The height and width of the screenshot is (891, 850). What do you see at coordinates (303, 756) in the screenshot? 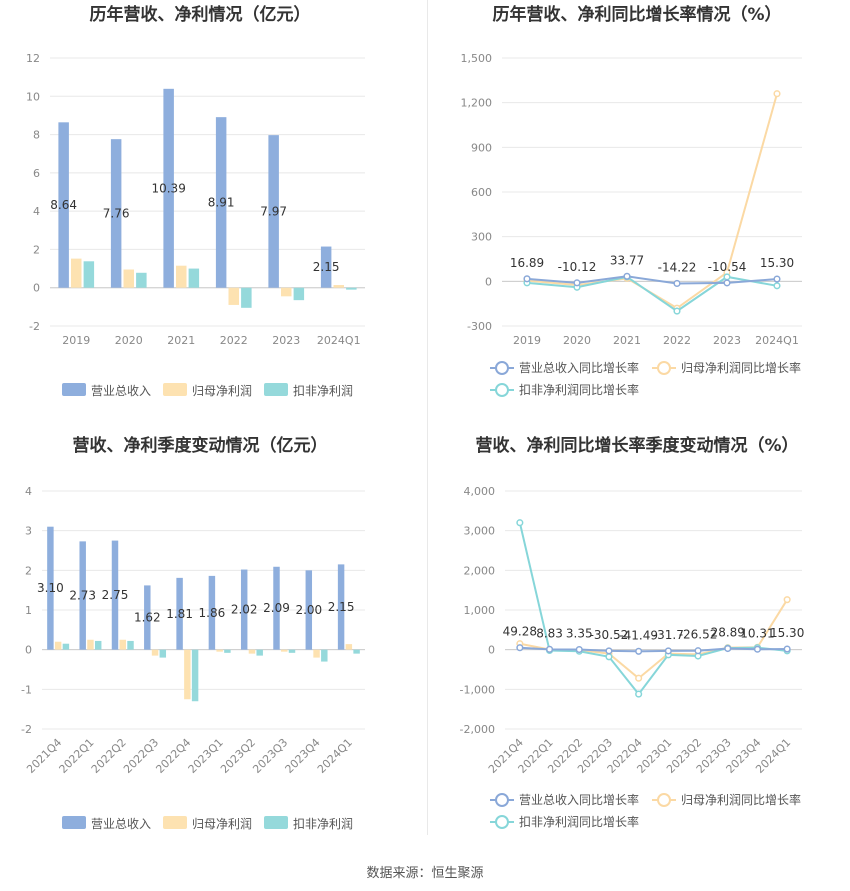
I see `x-tick-label: 2023Q4` at bounding box center [303, 756].